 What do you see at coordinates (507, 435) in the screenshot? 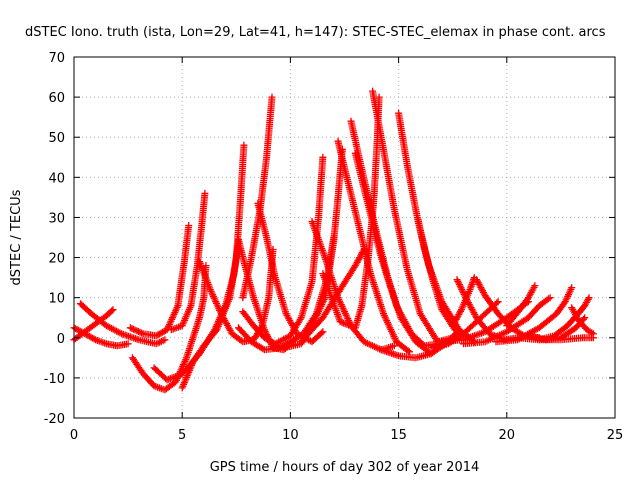
I see `x-tick-label: 20` at bounding box center [507, 435].